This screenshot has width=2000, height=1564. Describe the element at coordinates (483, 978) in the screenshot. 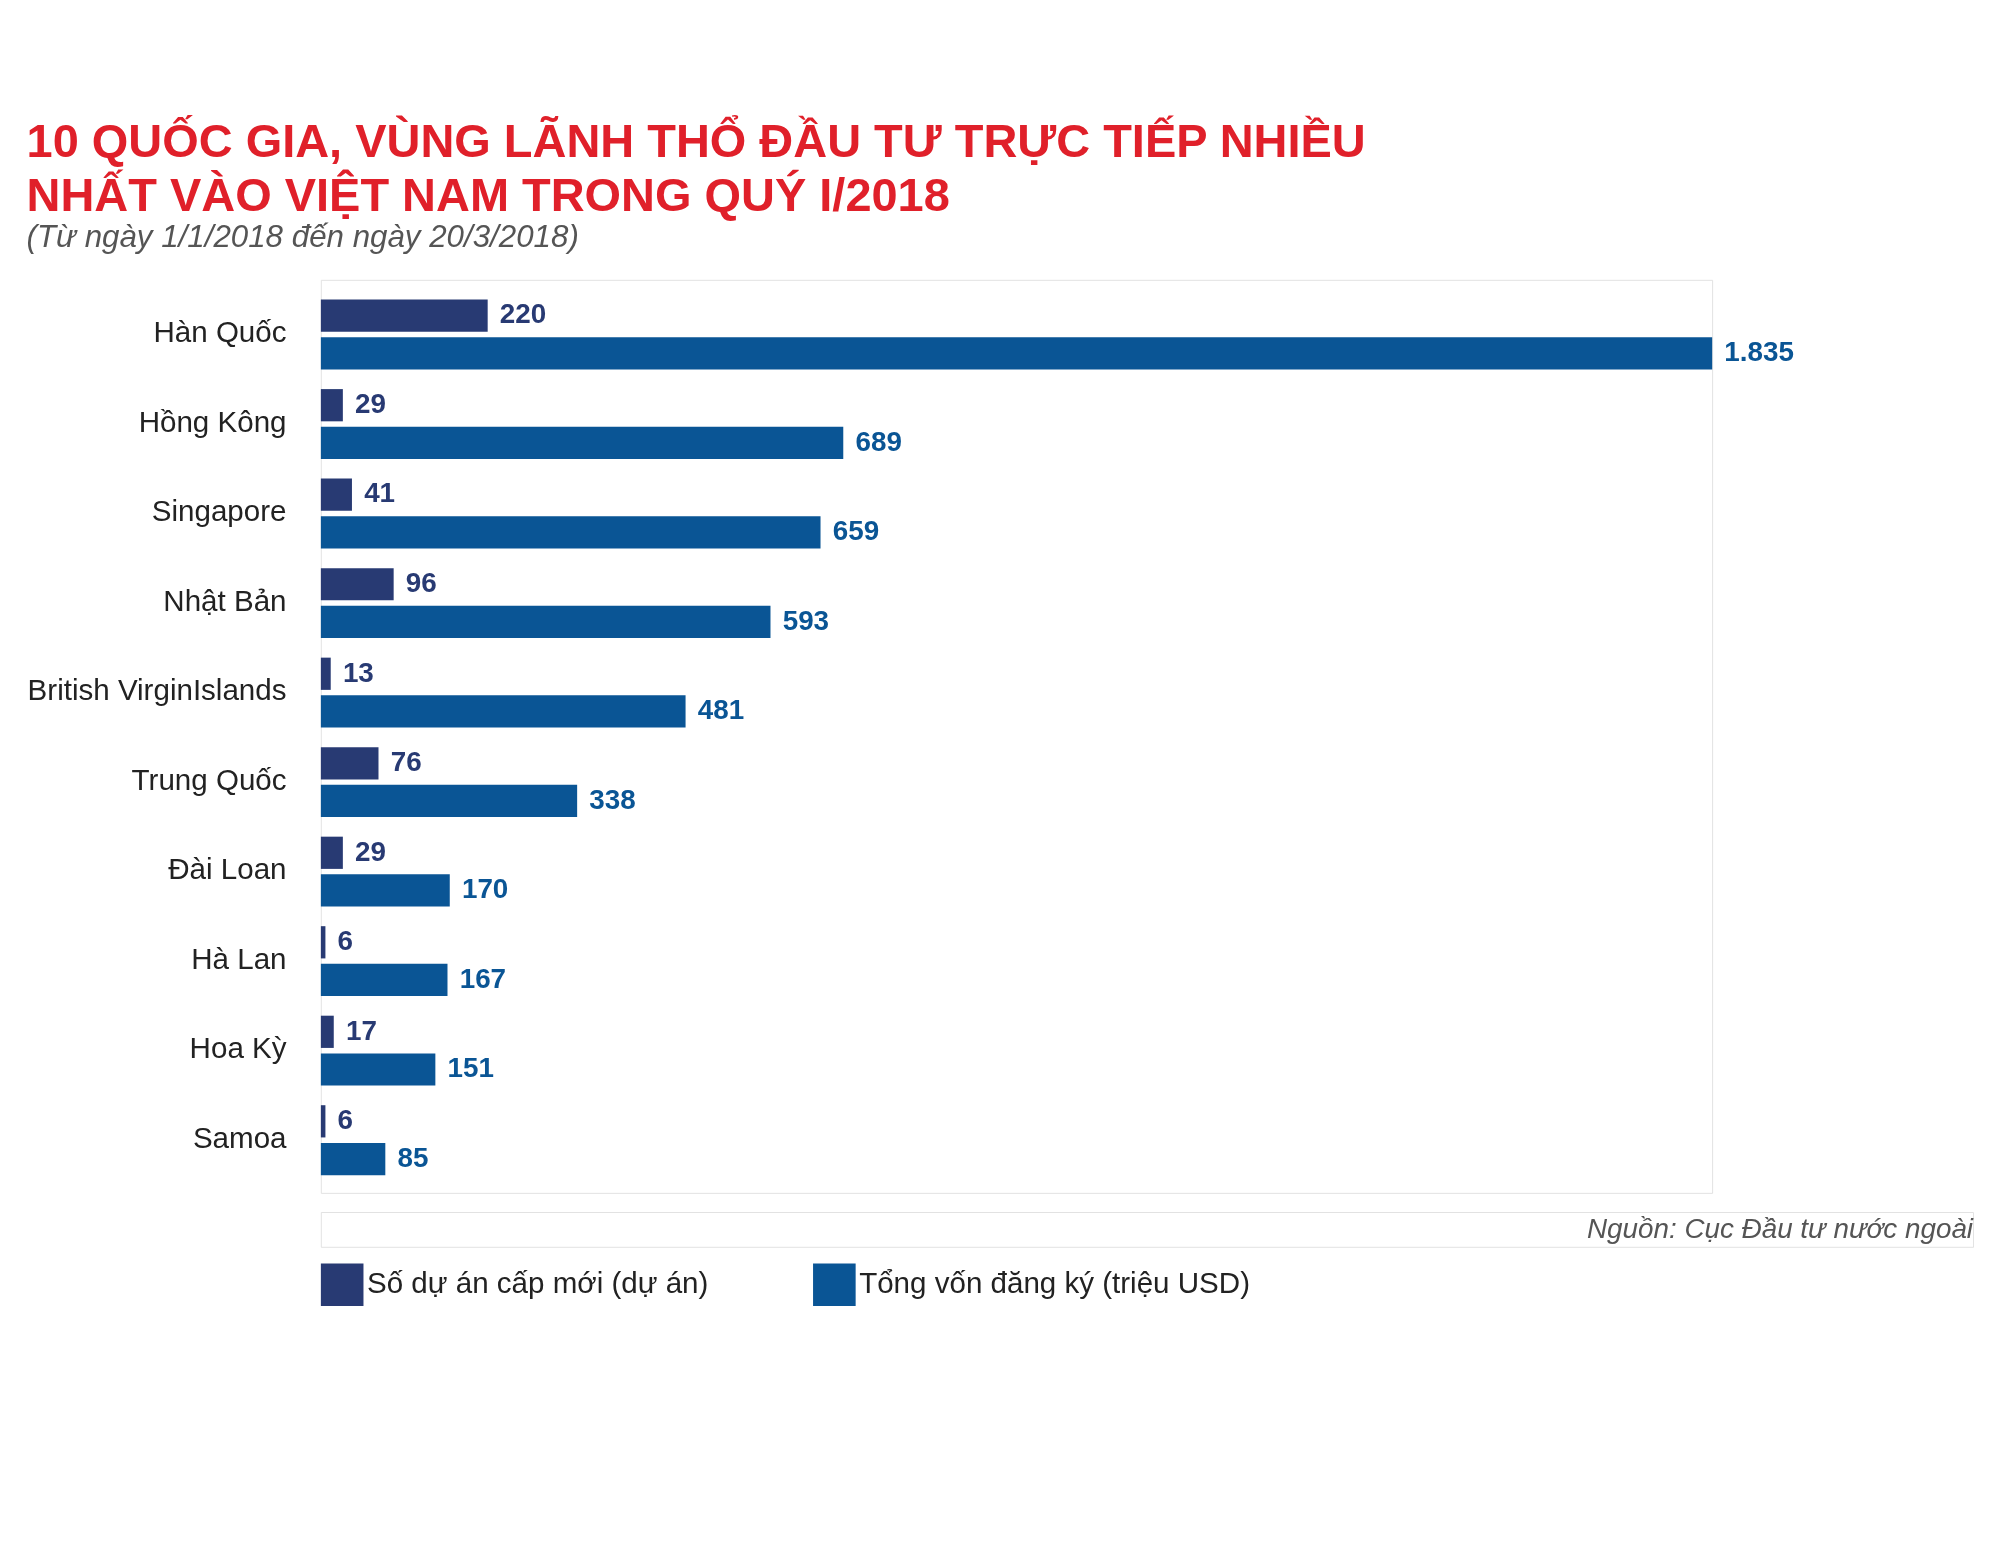

I see `data-label: 167` at that location.